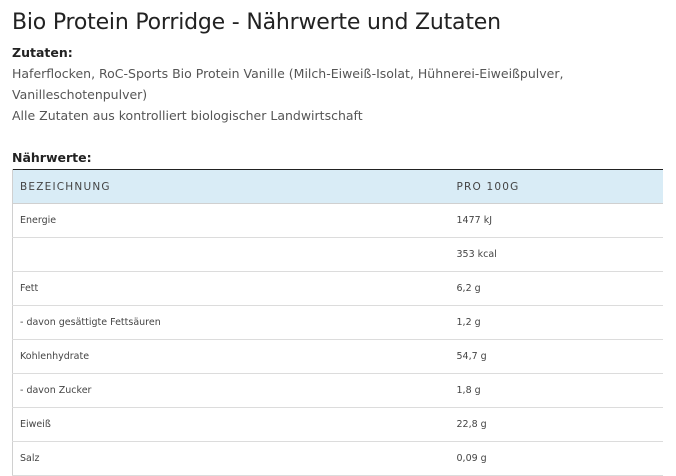 The height and width of the screenshot is (476, 676). What do you see at coordinates (556, 220) in the screenshot?
I see `nutrient-value: 1477 kJ` at bounding box center [556, 220].